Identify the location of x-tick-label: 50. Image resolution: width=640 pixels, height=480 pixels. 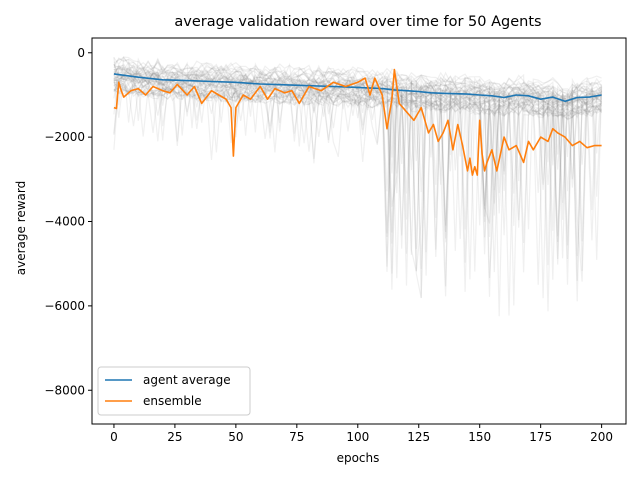
(235, 437).